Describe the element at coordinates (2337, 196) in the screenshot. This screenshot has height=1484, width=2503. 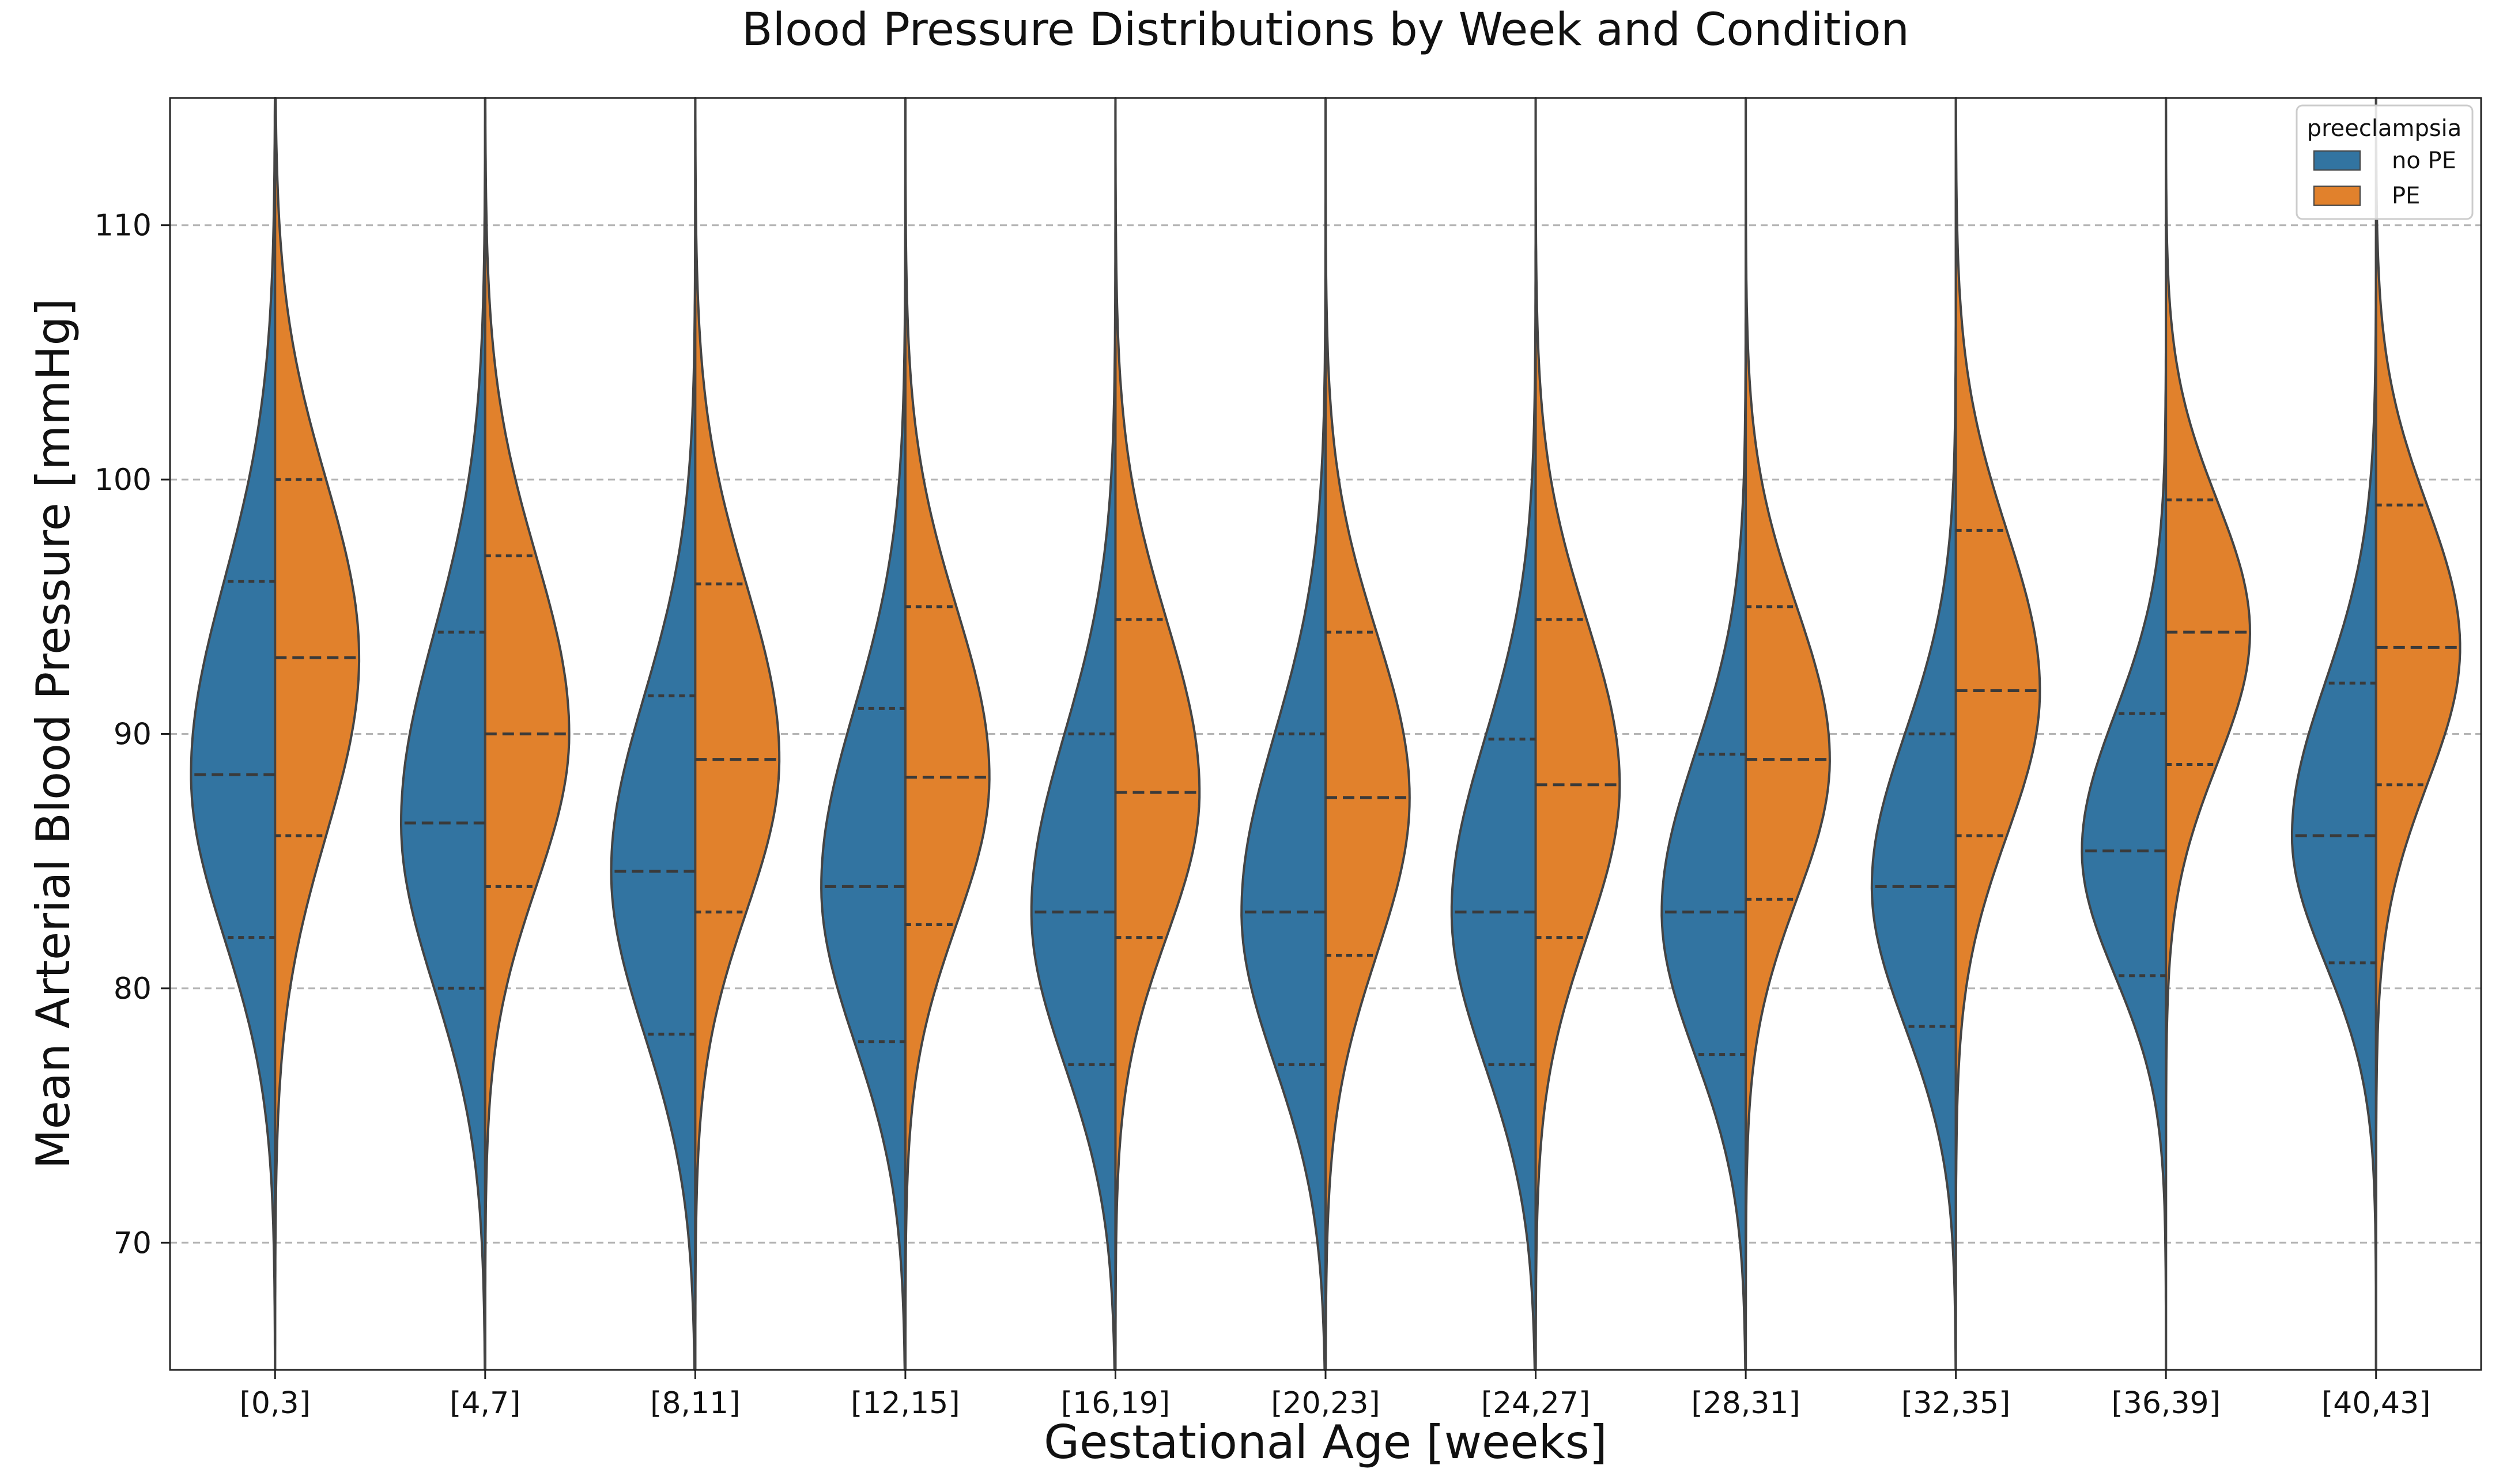
I see `legend-swatch-pe` at that location.